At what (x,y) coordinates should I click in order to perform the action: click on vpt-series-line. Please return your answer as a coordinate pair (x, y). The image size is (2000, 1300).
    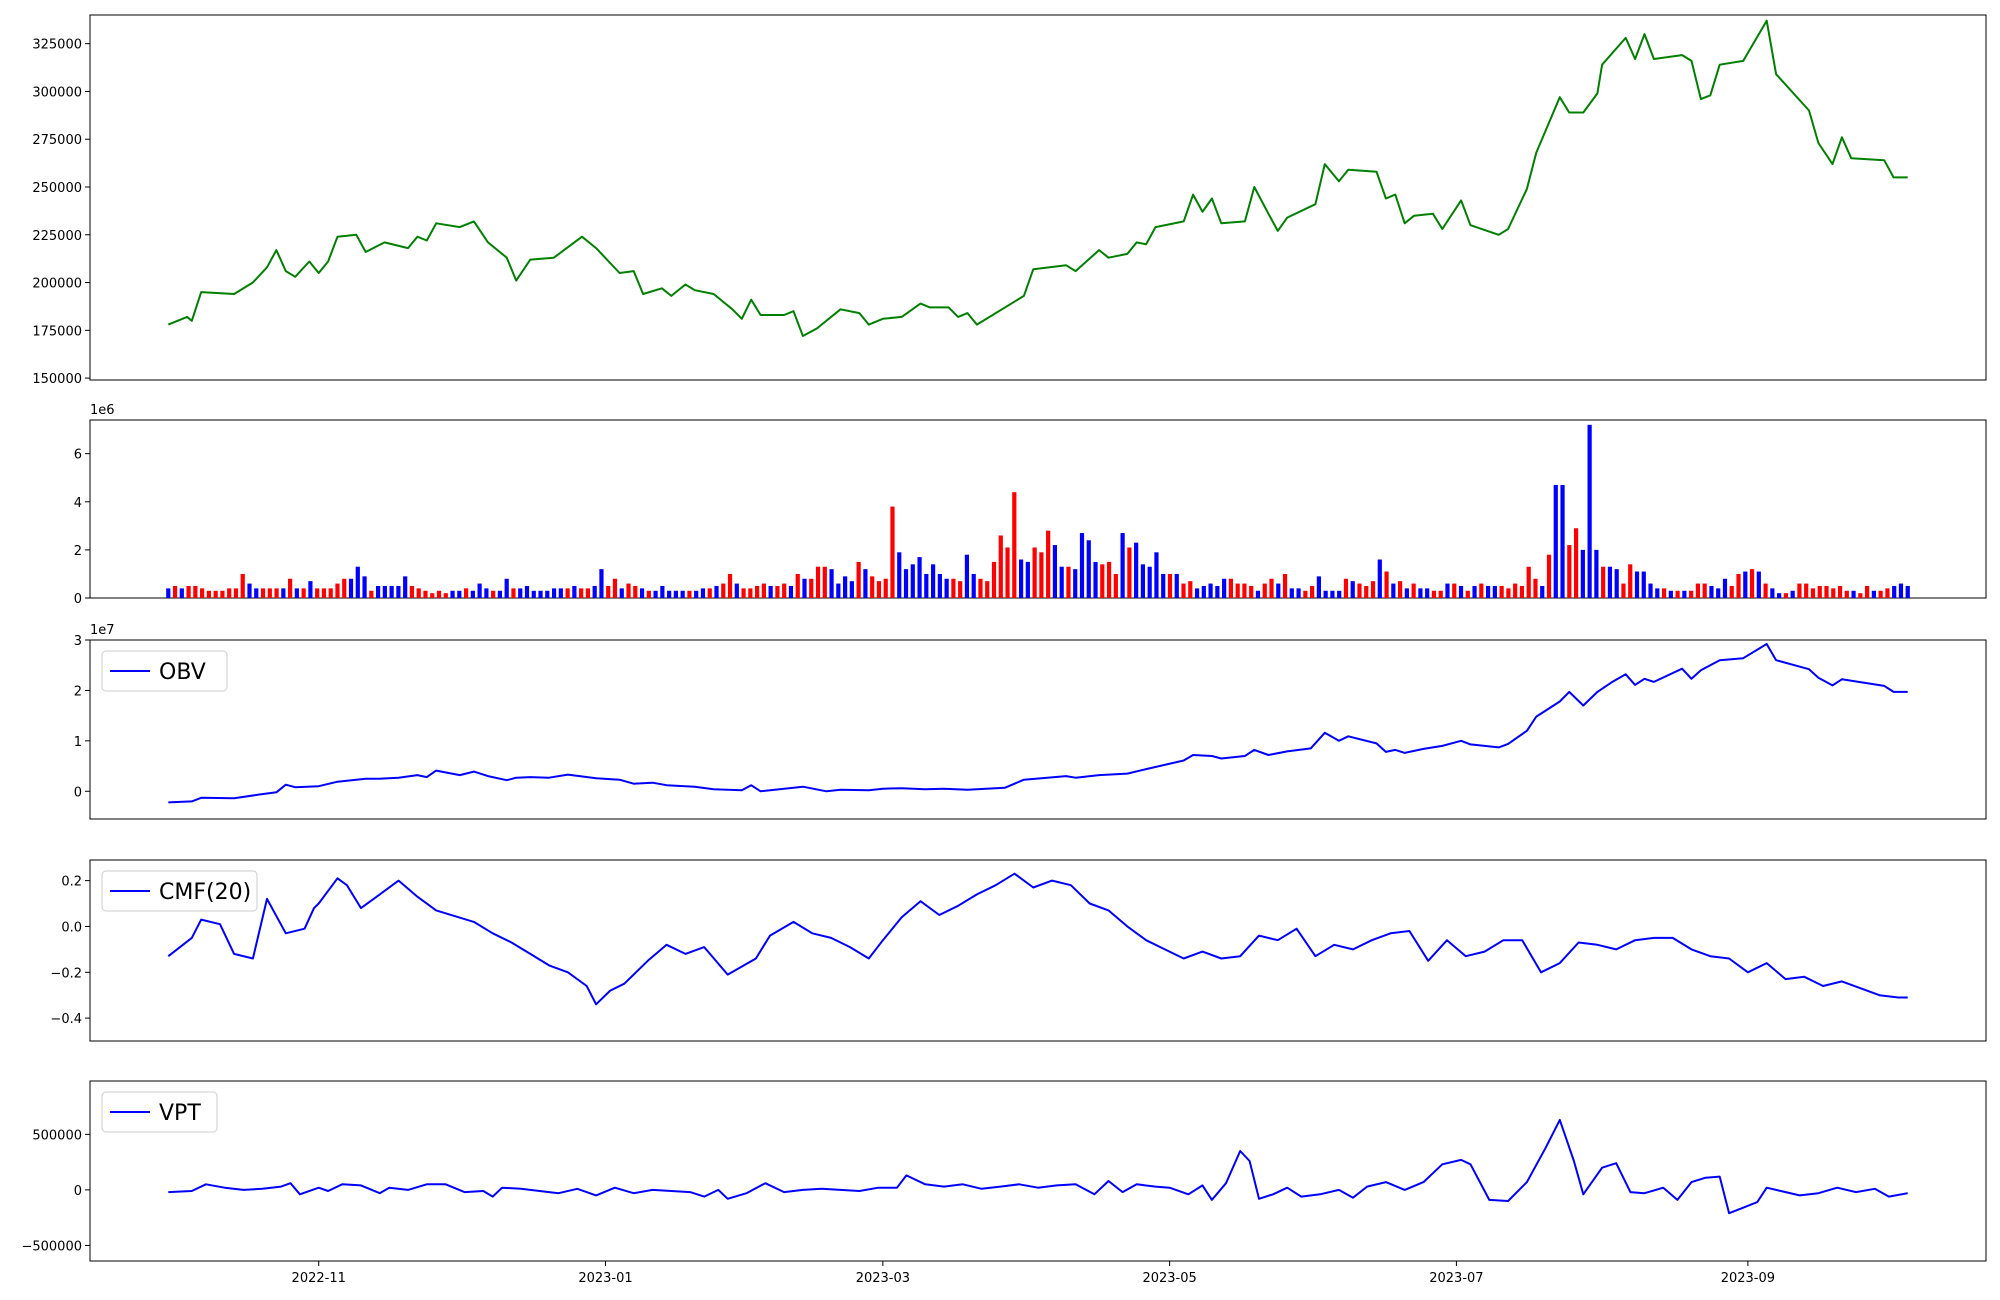
    Looking at the image, I should click on (1038, 1166).